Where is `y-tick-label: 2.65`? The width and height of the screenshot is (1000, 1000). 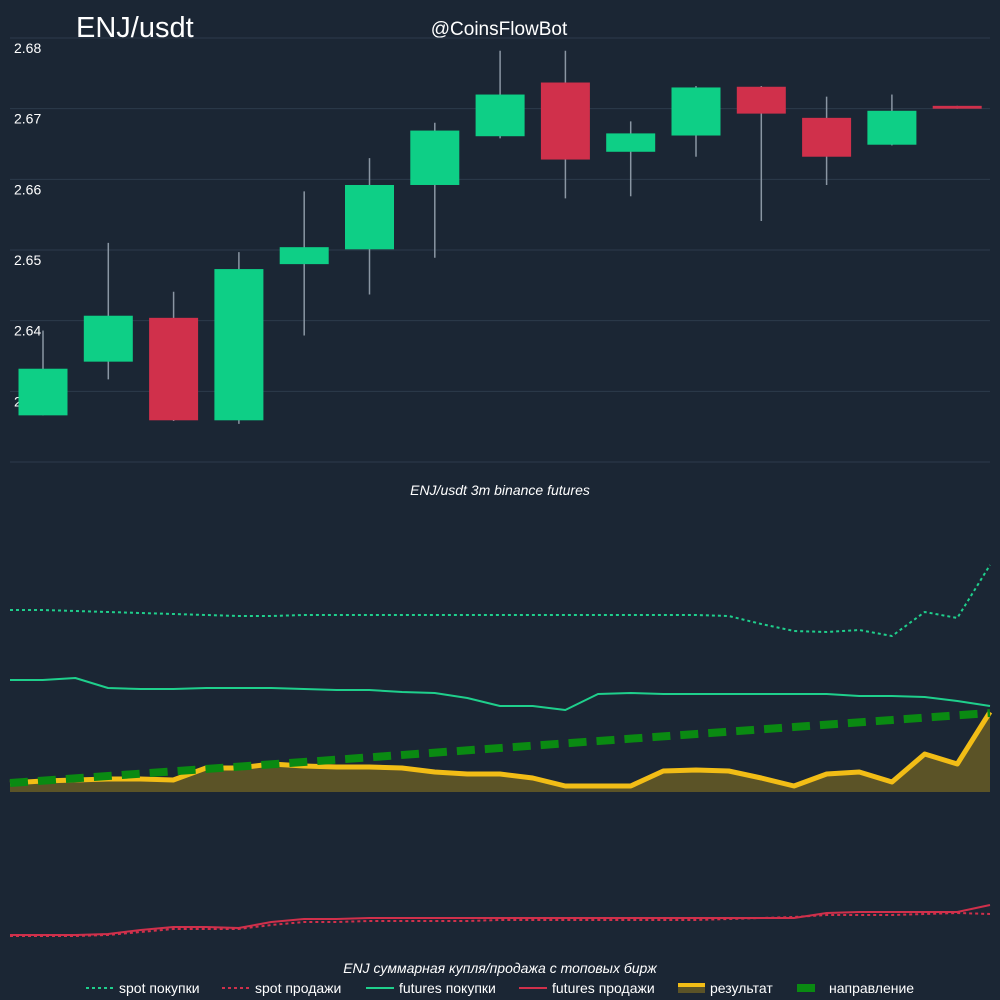
y-tick-label: 2.65 is located at coordinates (27, 260).